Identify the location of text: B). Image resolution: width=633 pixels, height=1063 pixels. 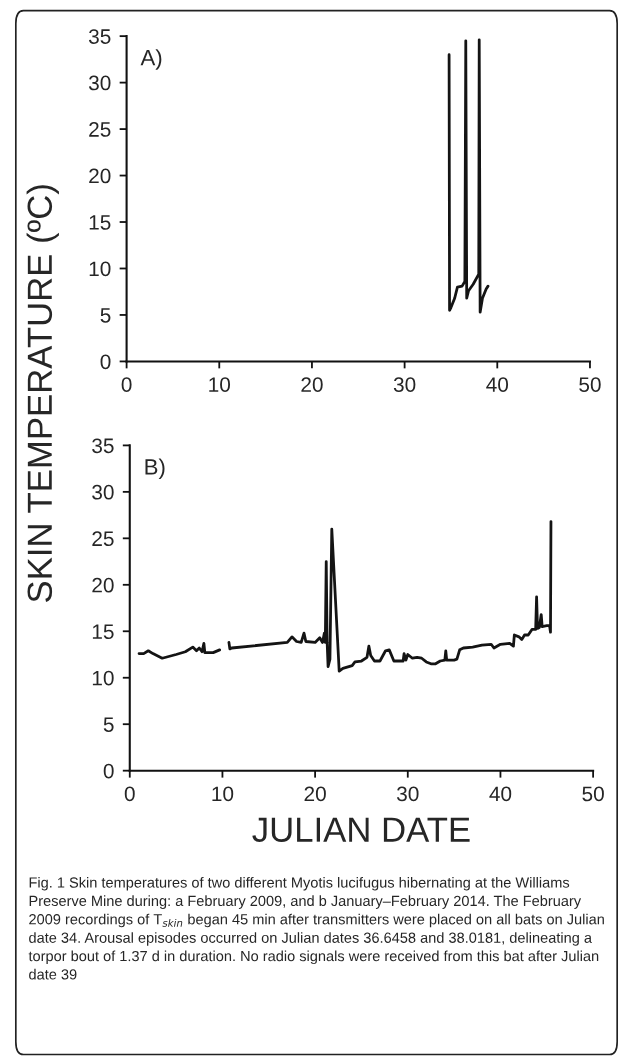
(155, 469).